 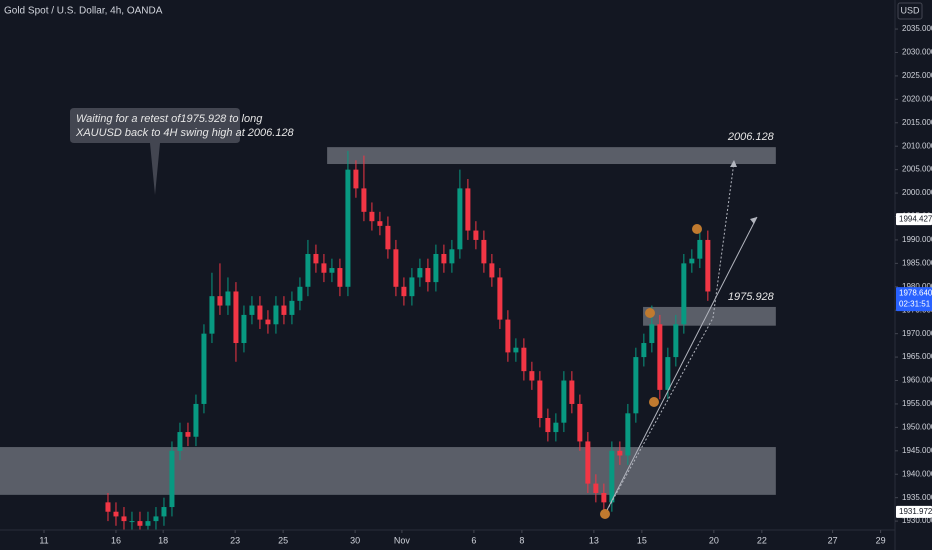 What do you see at coordinates (355, 540) in the screenshot?
I see `x-tick-label: 30` at bounding box center [355, 540].